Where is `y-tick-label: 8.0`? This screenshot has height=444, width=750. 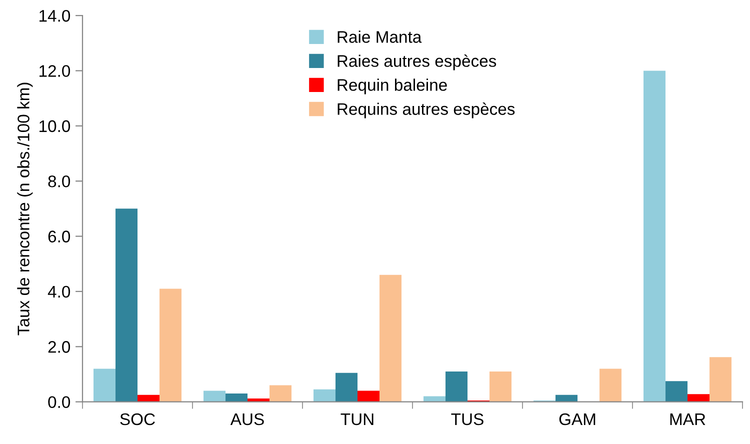 y-tick-label: 8.0 is located at coordinates (59, 181).